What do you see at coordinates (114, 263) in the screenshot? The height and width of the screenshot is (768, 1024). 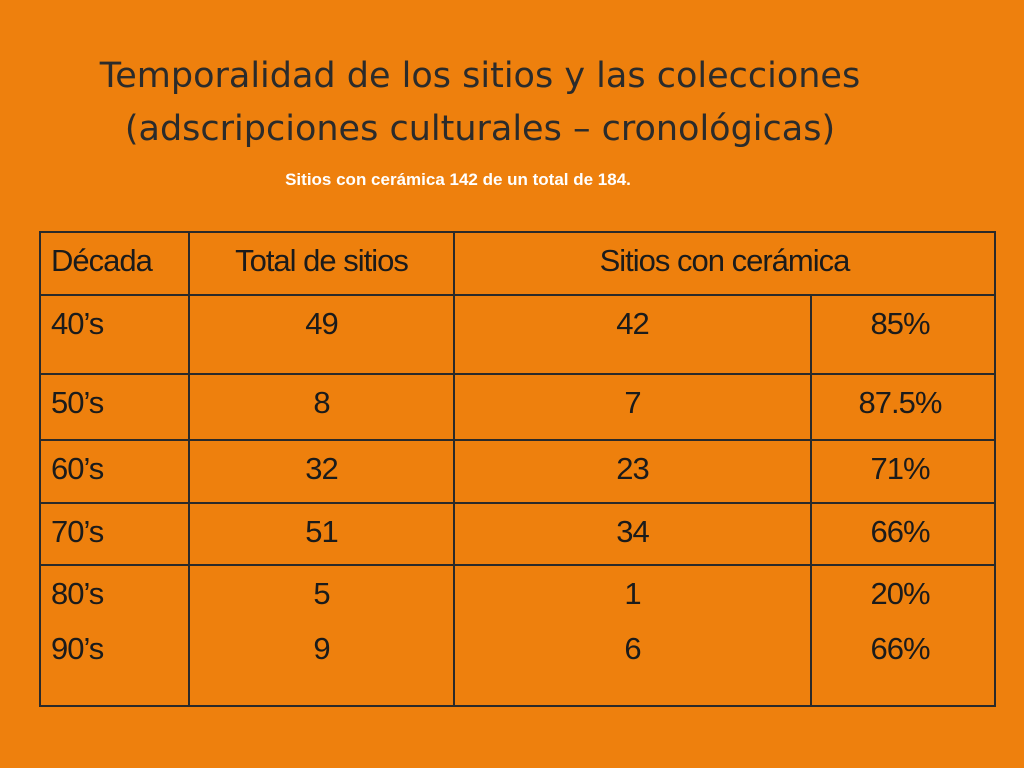 I see `header-decade: Década` at bounding box center [114, 263].